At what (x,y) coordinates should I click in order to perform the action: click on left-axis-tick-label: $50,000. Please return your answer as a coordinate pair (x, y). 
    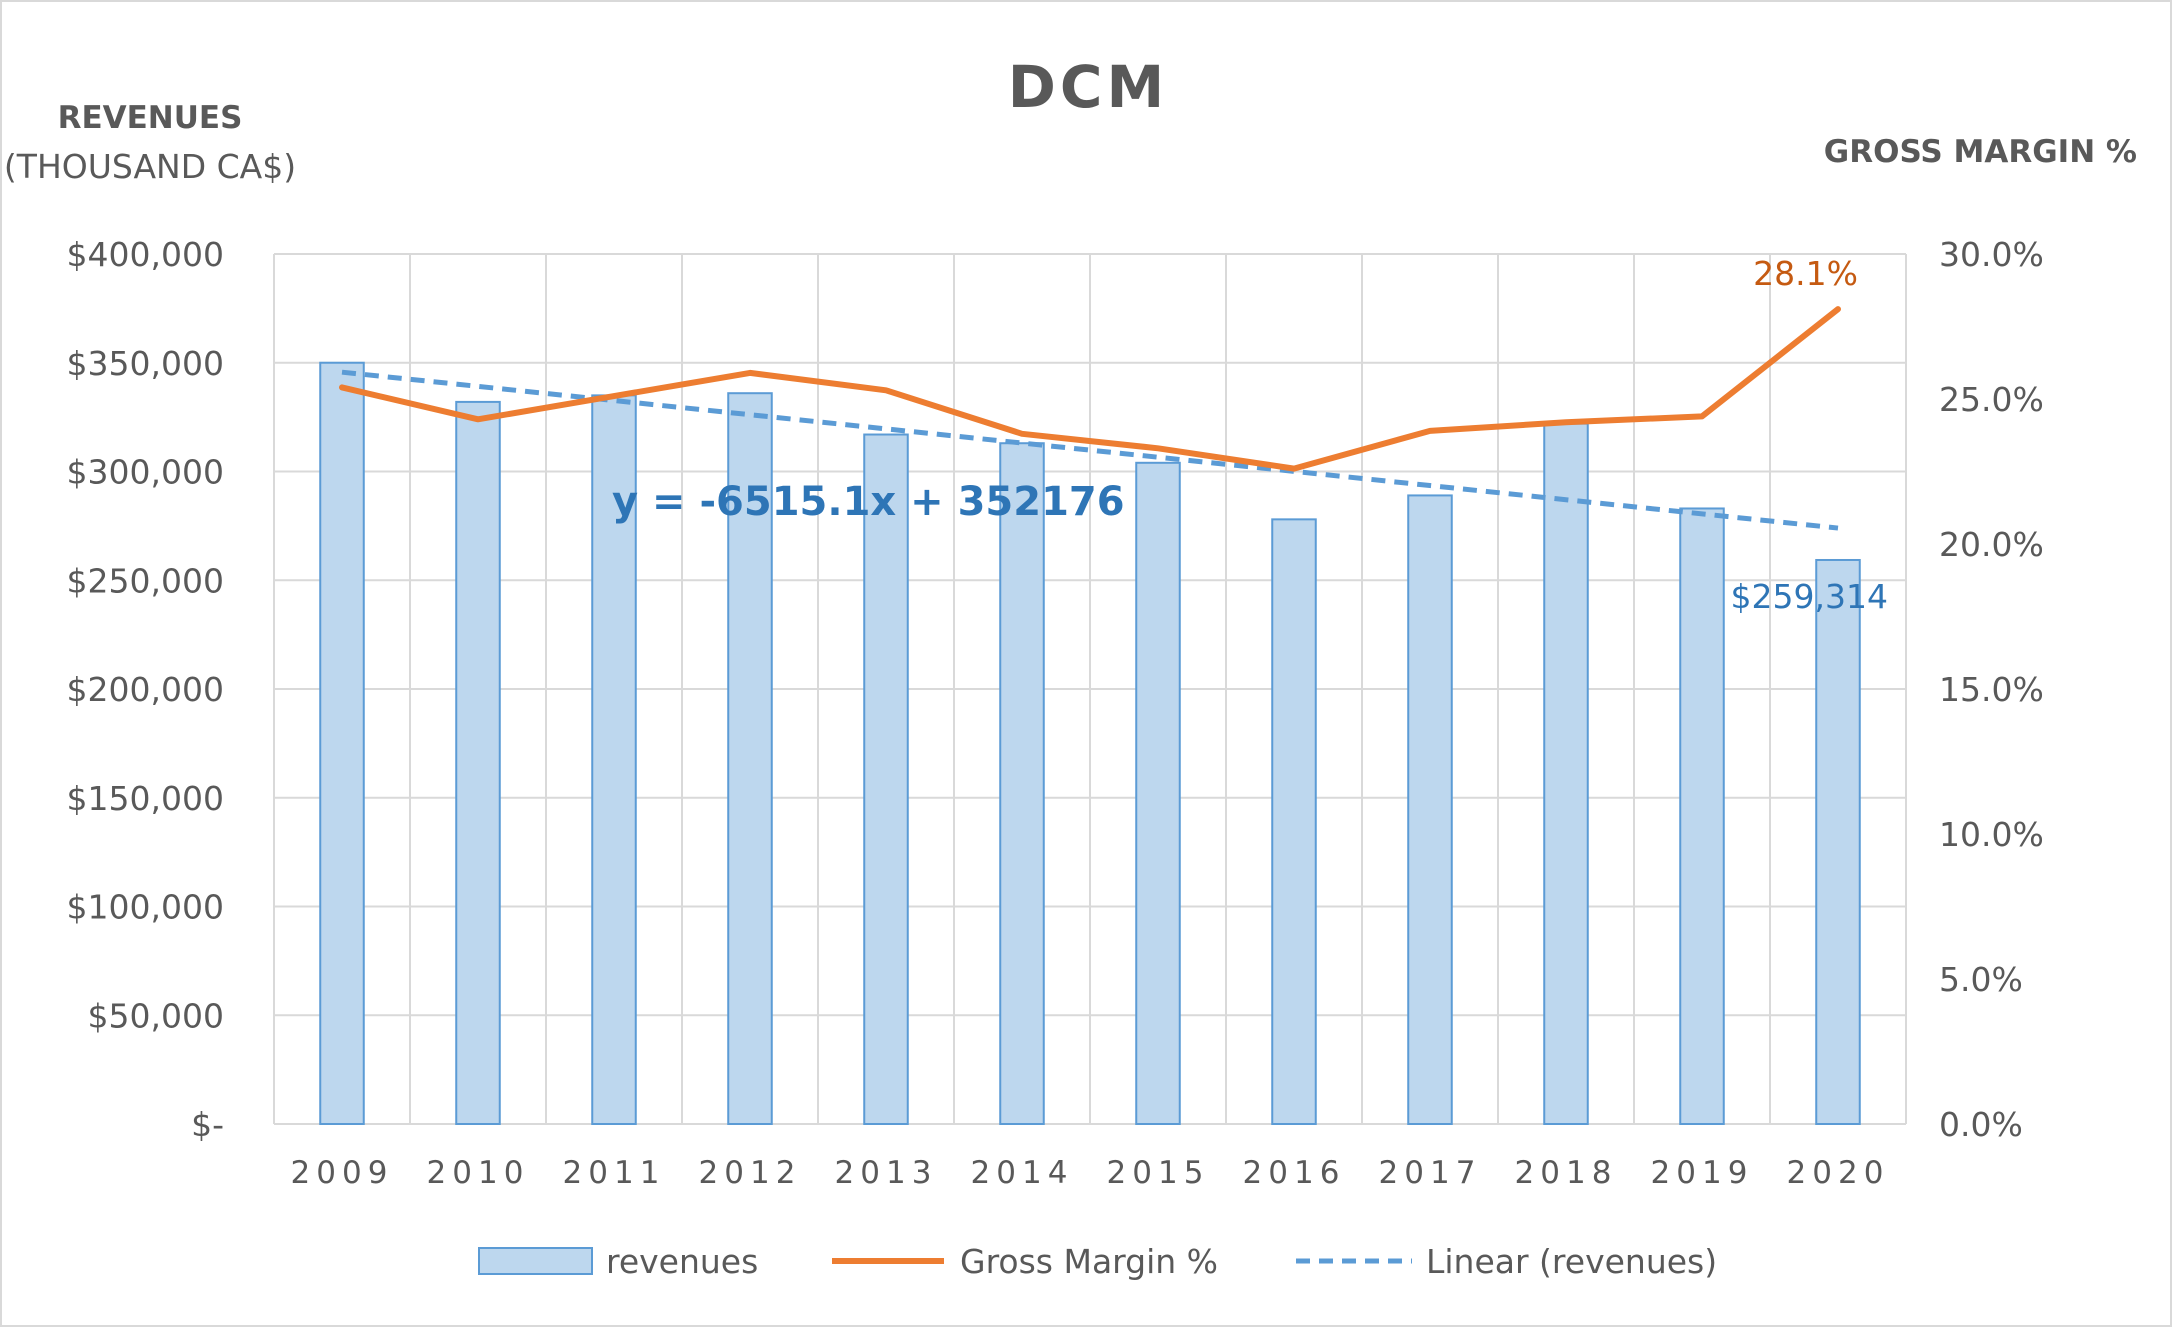
    Looking at the image, I should click on (156, 1015).